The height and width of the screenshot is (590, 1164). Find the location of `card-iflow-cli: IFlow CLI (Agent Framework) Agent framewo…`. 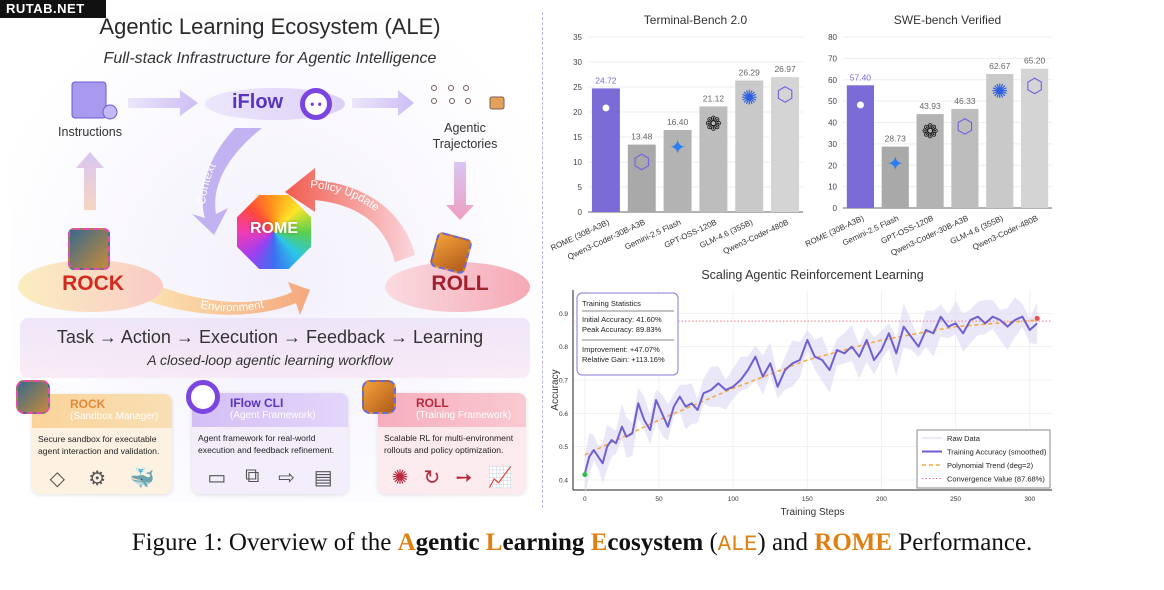

card-iflow-cli: IFlow CLI (Agent Framework) Agent framewo… is located at coordinates (270, 443).